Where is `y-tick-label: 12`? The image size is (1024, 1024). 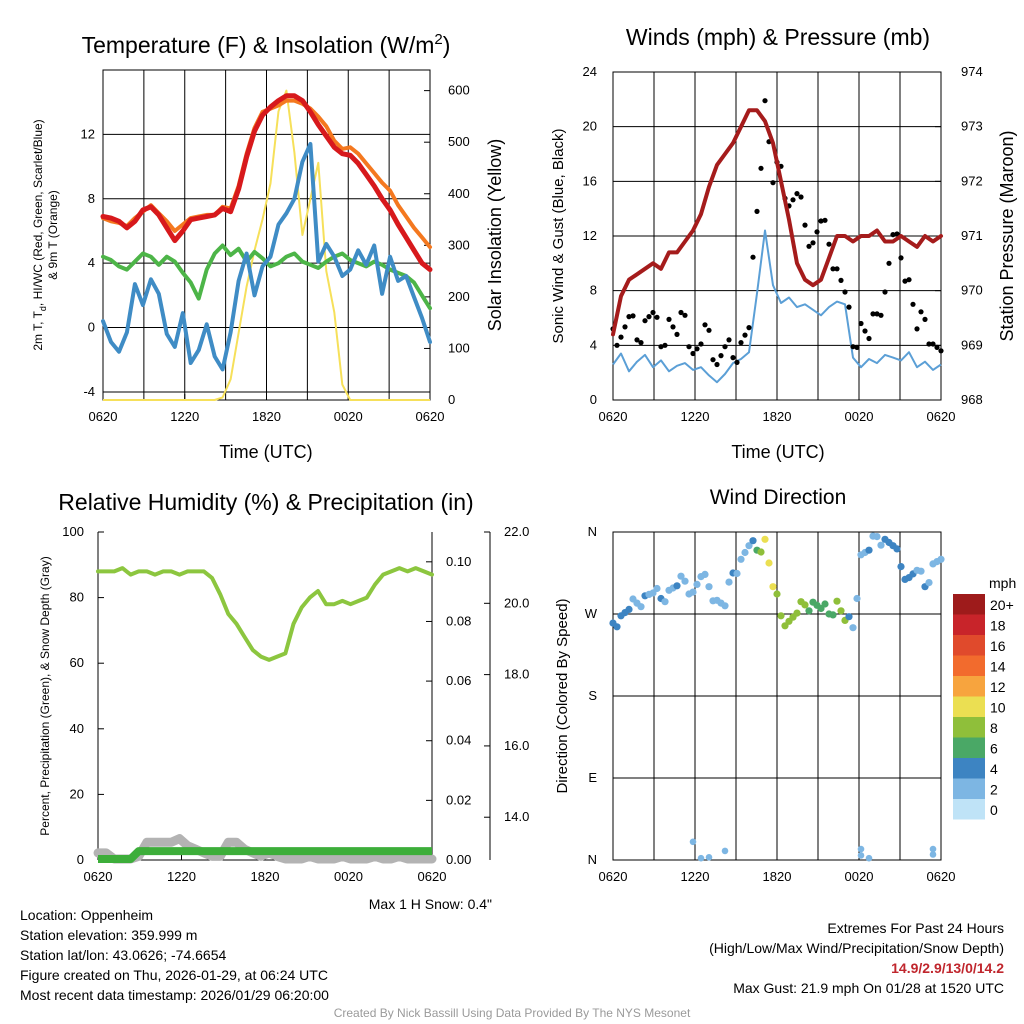 y-tick-label: 12 is located at coordinates (88, 133).